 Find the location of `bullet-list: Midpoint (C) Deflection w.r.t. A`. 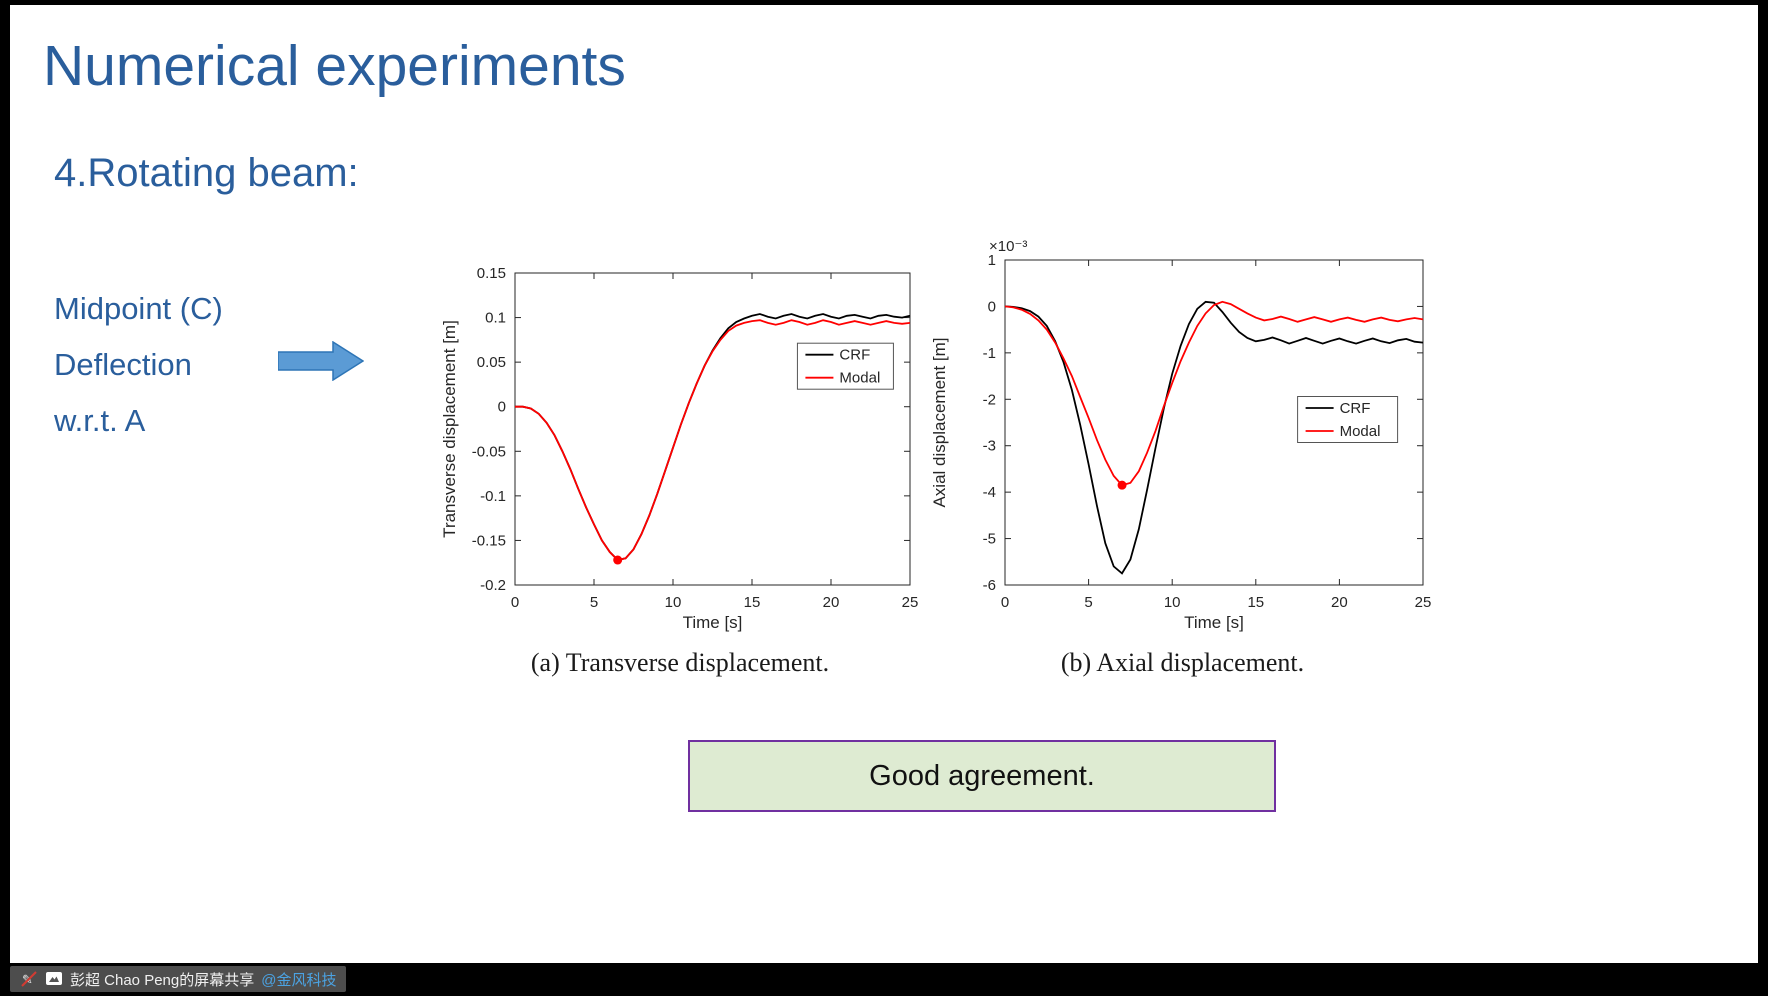

bullet-list: Midpoint (C) Deflection w.r.t. A is located at coordinates (138, 365).